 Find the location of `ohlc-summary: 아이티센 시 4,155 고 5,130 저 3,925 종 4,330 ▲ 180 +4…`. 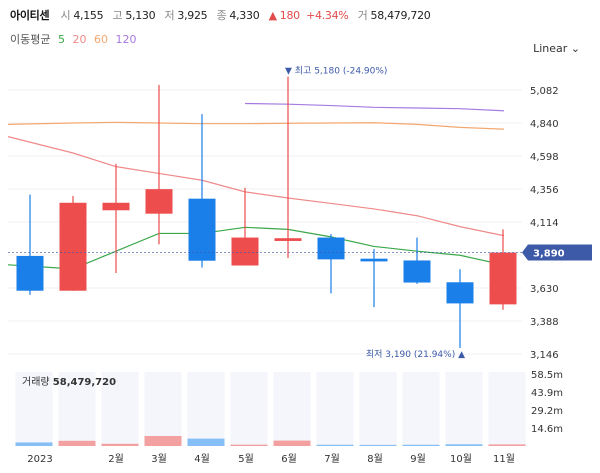

ohlc-summary: 아이티센 시 4,155 고 5,130 저 3,925 종 4,330 ▲ 180 +4… is located at coordinates (223, 15).